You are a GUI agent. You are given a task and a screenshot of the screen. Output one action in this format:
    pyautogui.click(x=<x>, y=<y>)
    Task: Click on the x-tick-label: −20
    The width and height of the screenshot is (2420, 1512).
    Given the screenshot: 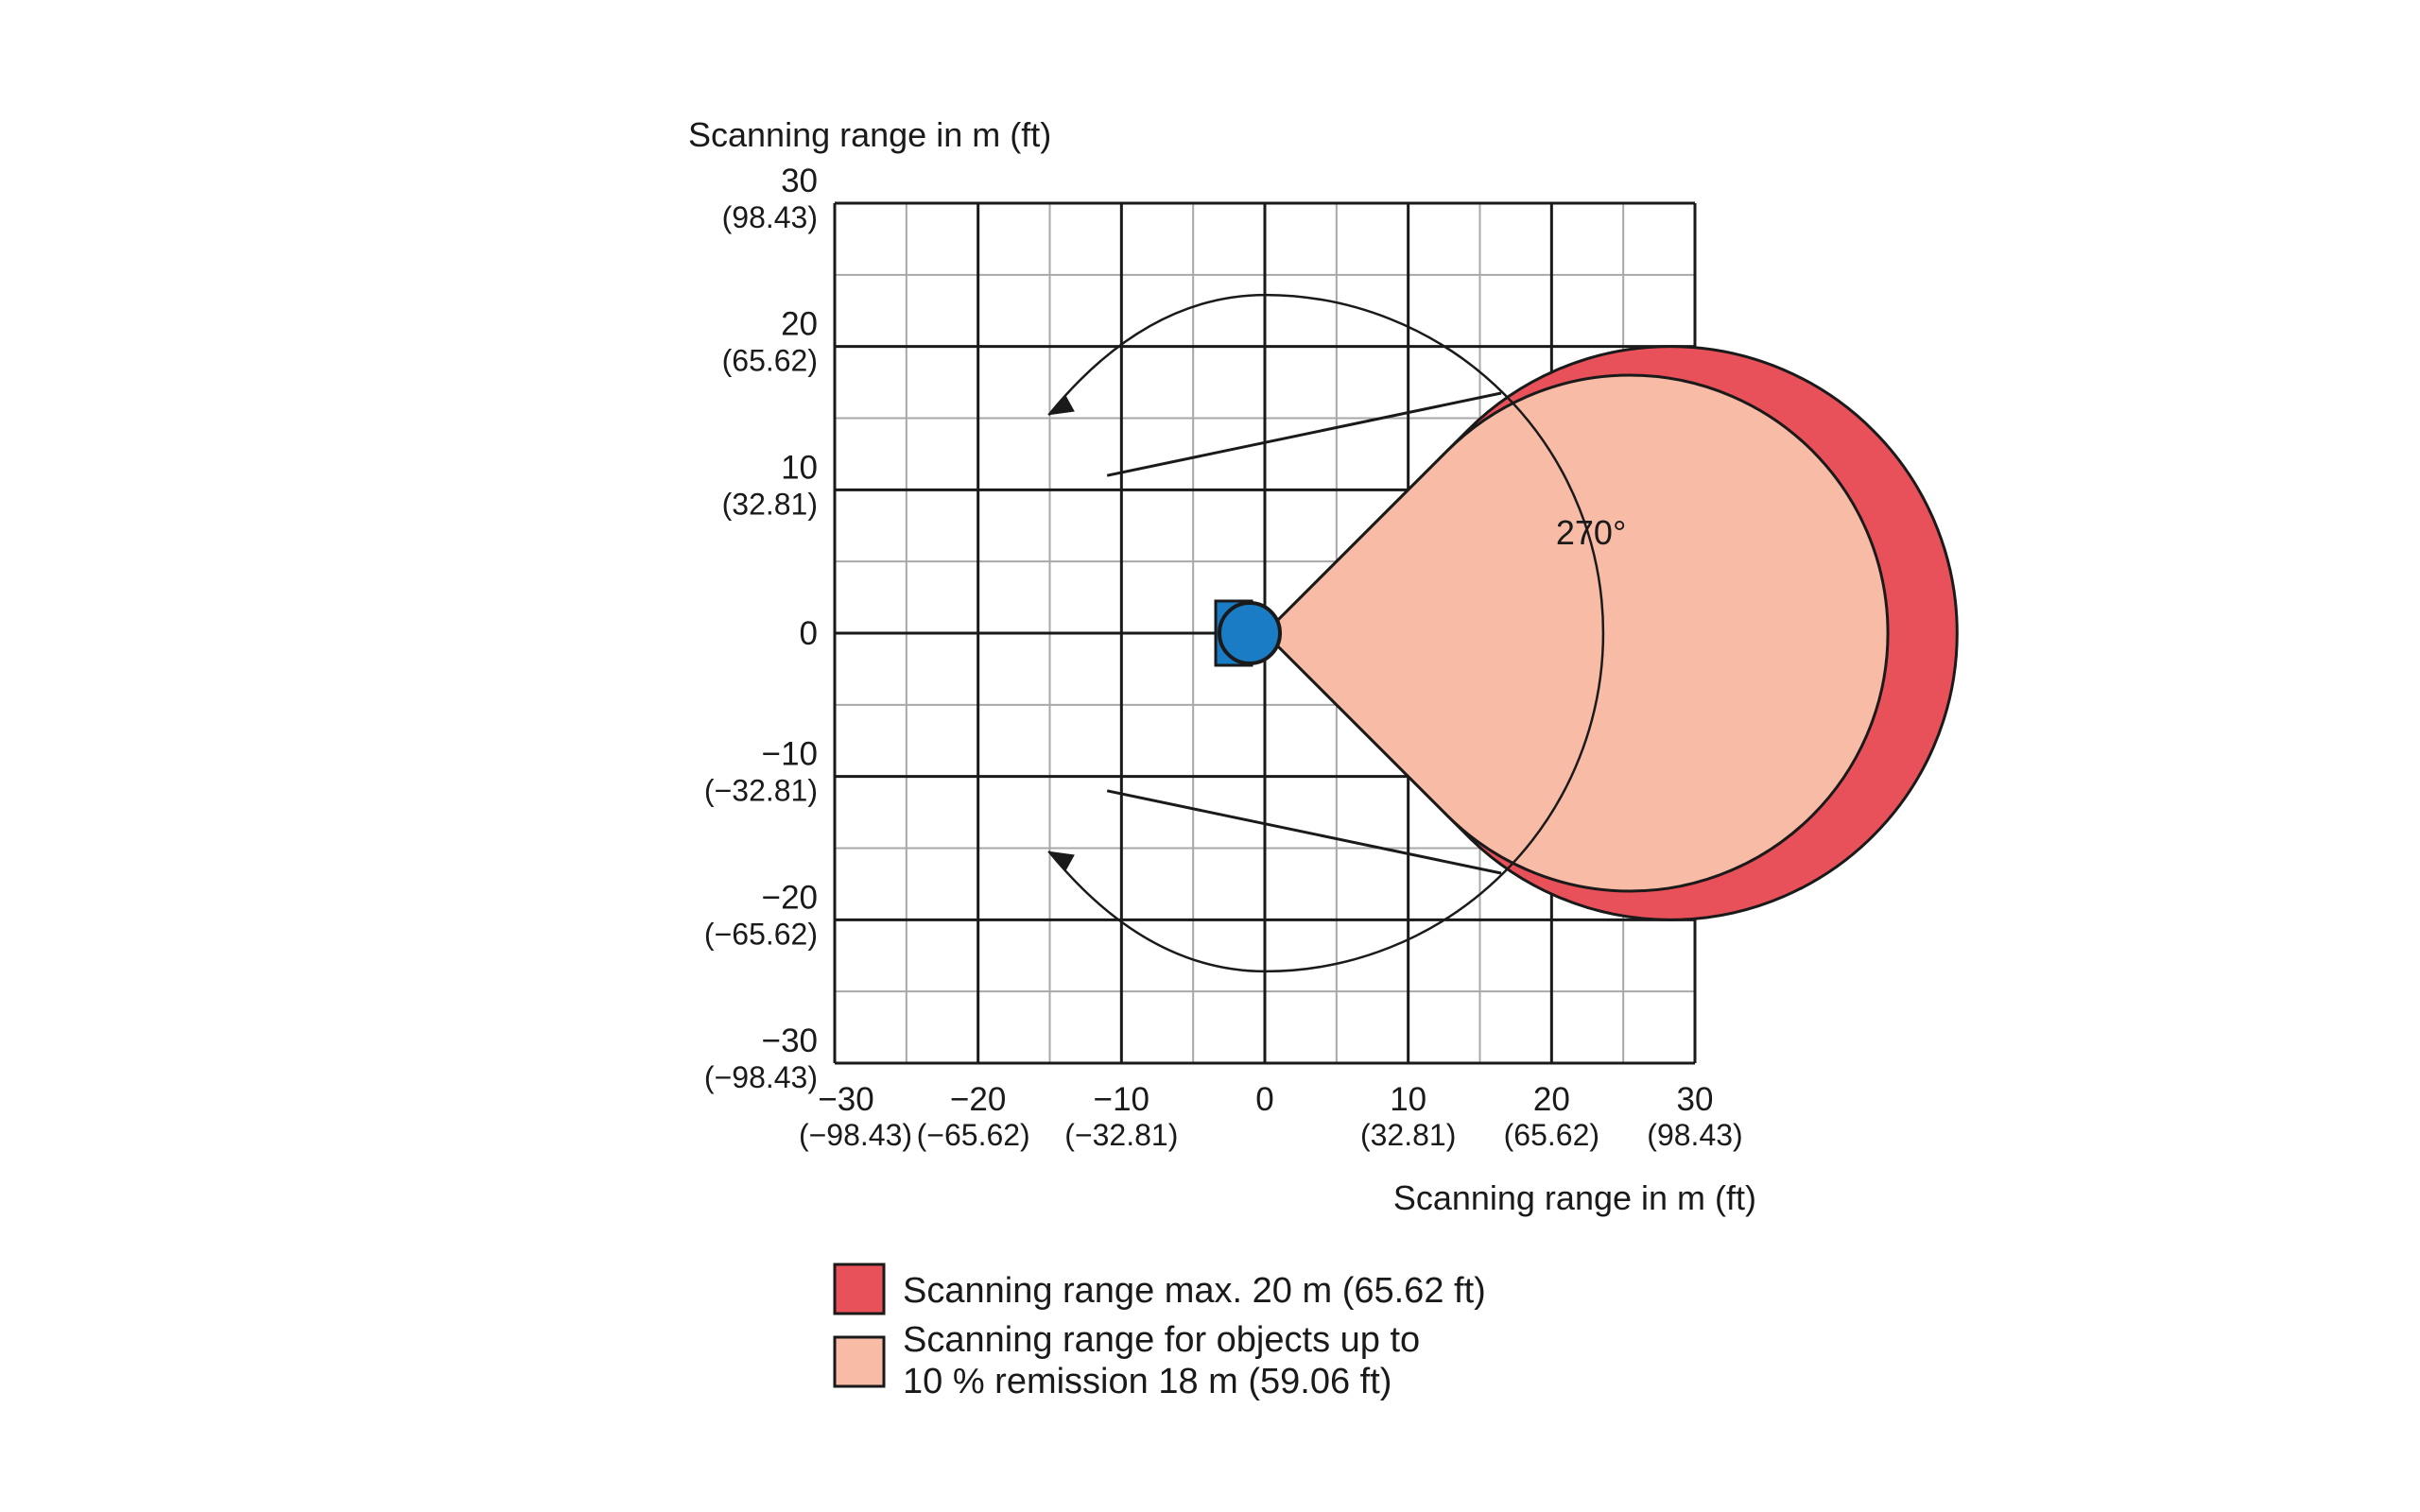 What is the action you would take?
    pyautogui.click(x=978, y=1099)
    